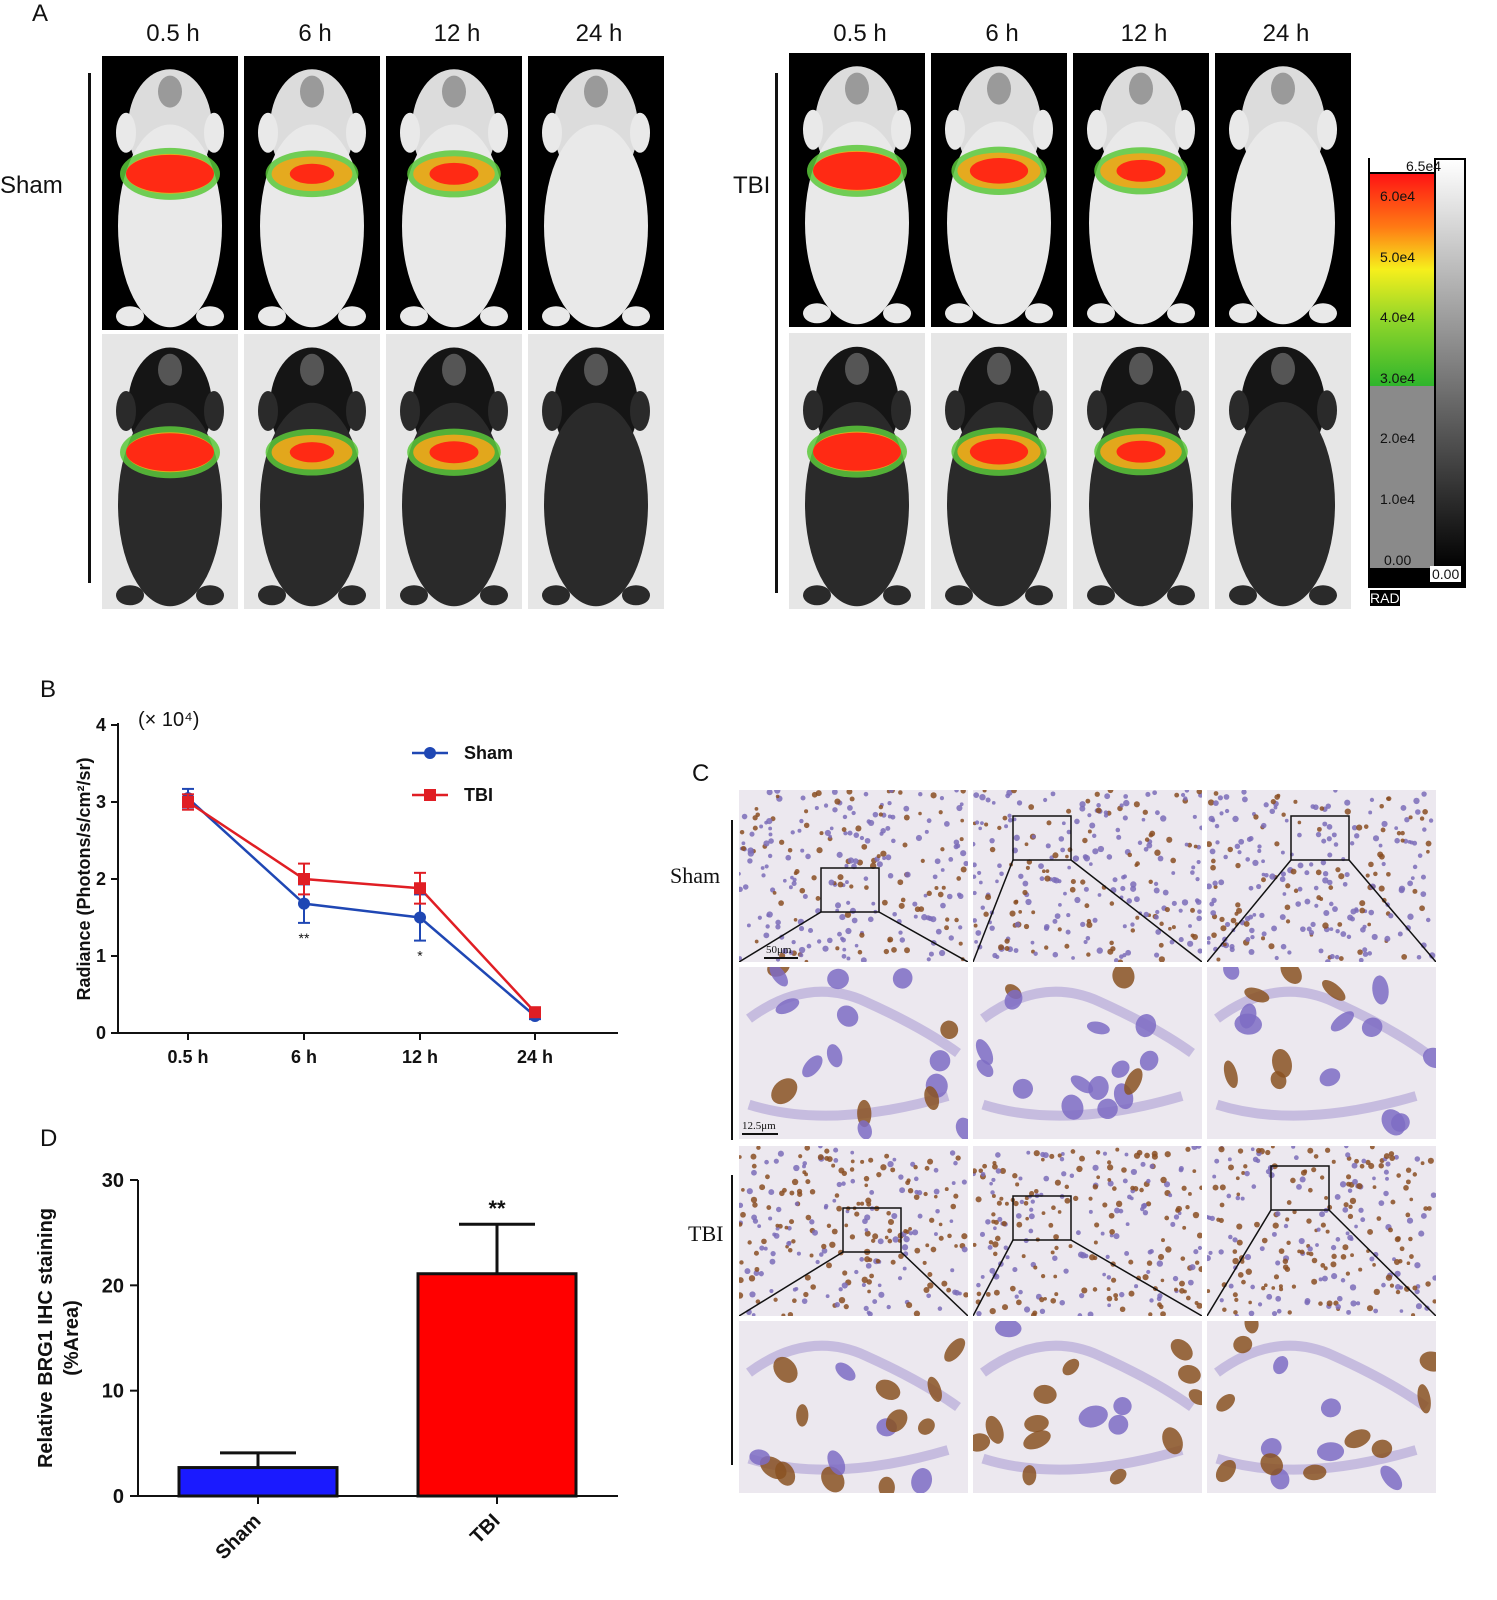 The image size is (1497, 1600). I want to click on colorbar-unit-label: RAD, so click(1385, 598).